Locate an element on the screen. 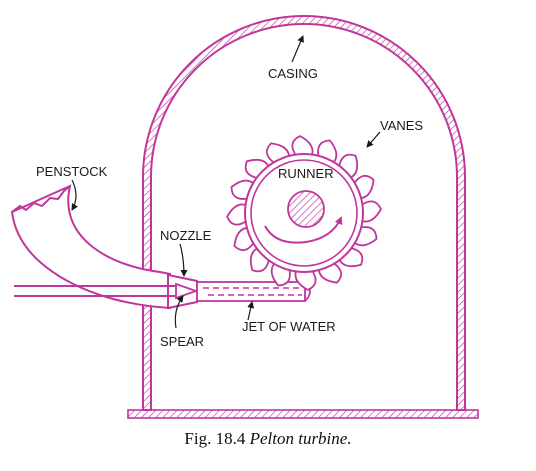 The image size is (536, 471). penstock-cut-end is located at coordinates (41, 199).